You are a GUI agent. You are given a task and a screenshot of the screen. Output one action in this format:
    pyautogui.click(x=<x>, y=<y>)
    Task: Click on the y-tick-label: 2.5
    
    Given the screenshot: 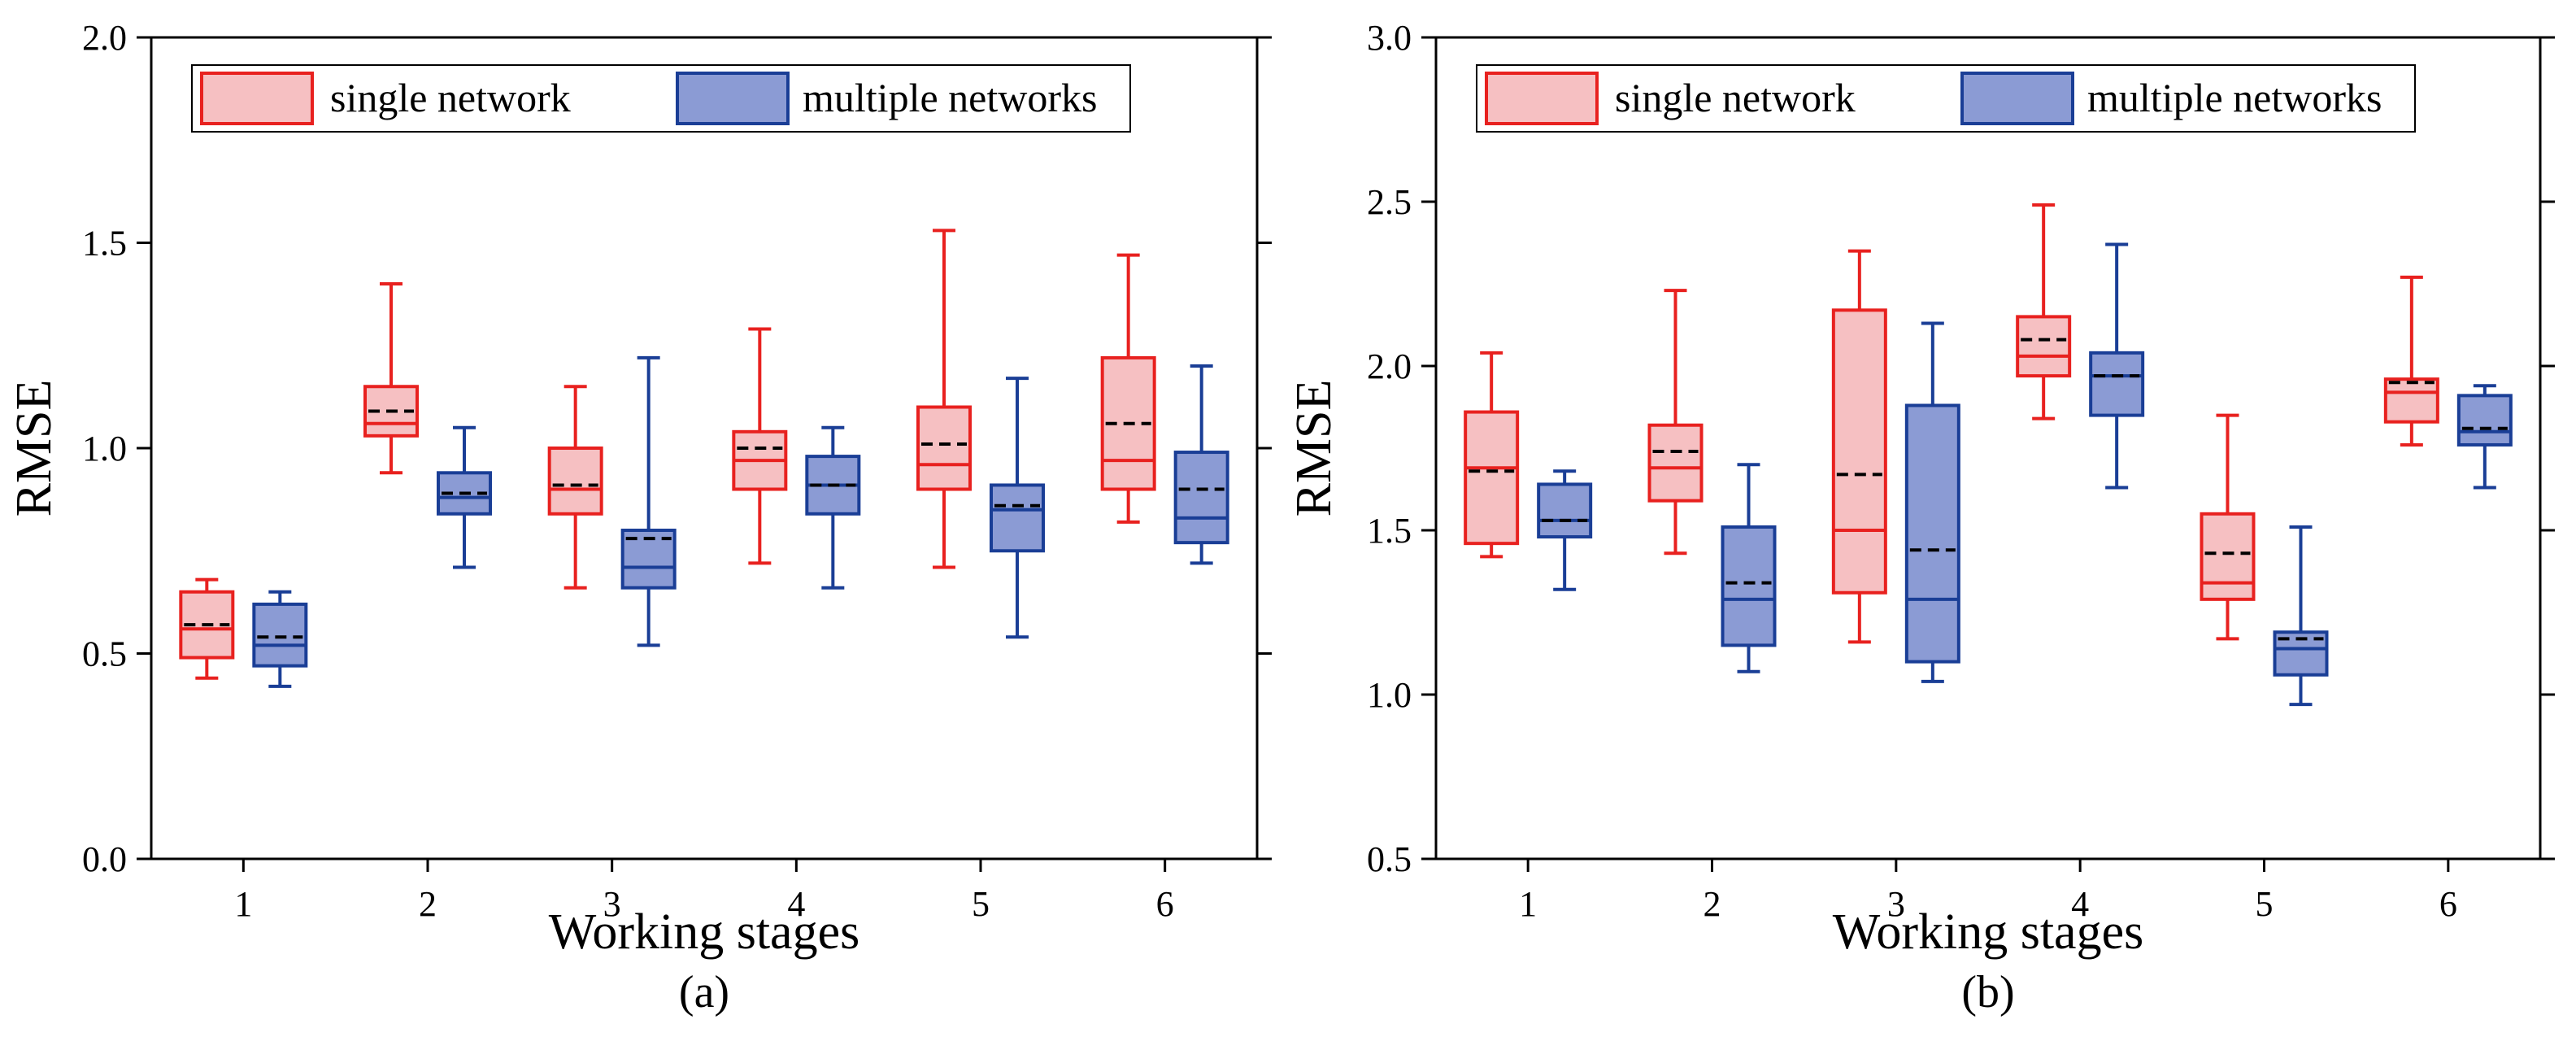 What is the action you would take?
    pyautogui.click(x=1390, y=202)
    